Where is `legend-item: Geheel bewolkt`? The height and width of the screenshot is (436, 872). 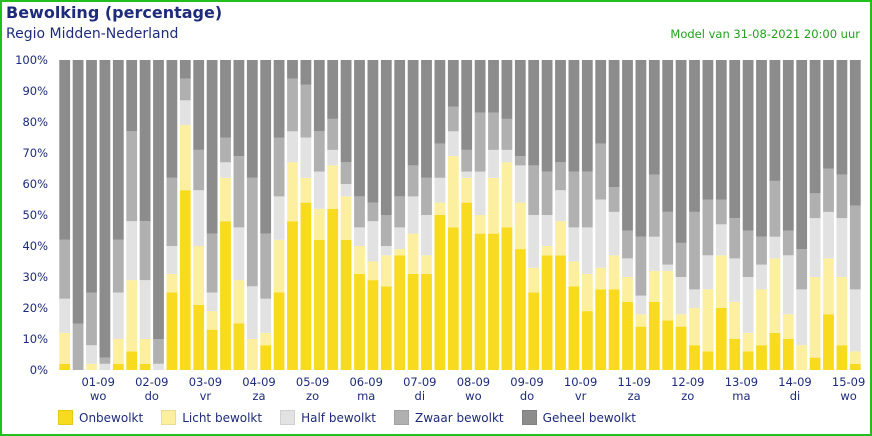 legend-item: Geheel bewolkt is located at coordinates (578, 417).